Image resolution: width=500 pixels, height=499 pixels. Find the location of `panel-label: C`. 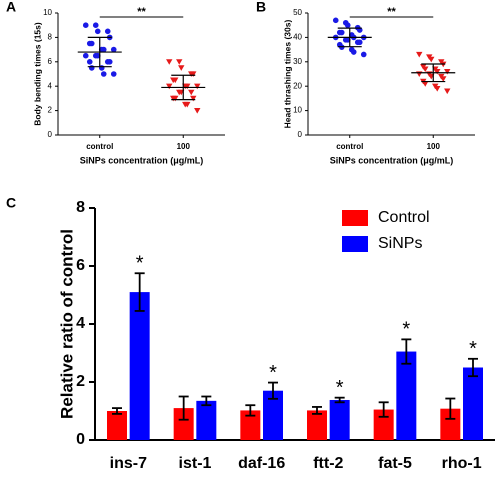

panel-label: C is located at coordinates (11, 203).